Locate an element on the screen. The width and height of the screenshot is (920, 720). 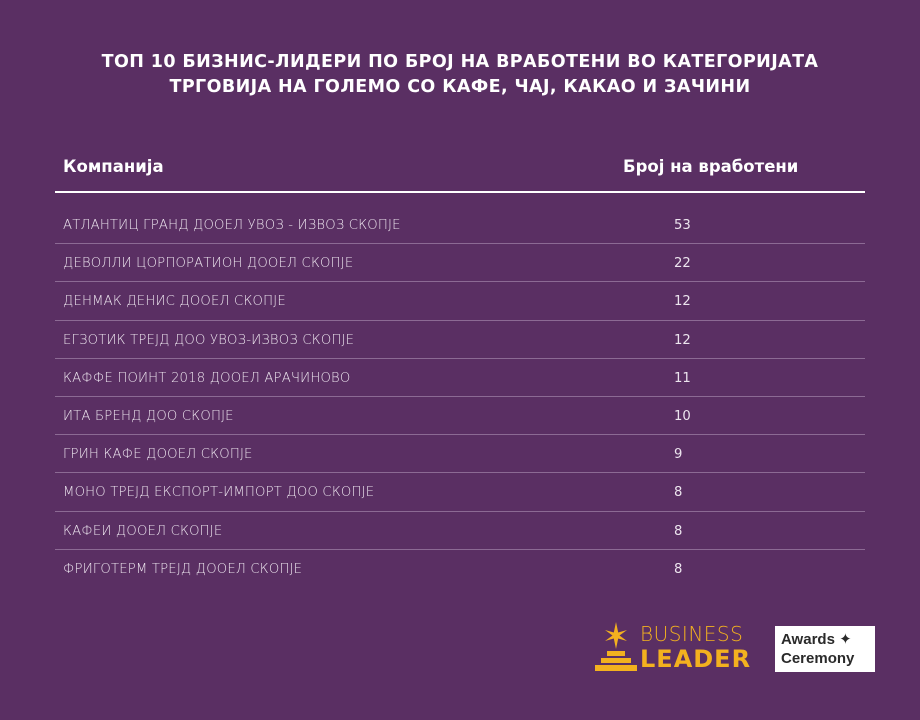
column-header-company: Компанија is located at coordinates (113, 166).